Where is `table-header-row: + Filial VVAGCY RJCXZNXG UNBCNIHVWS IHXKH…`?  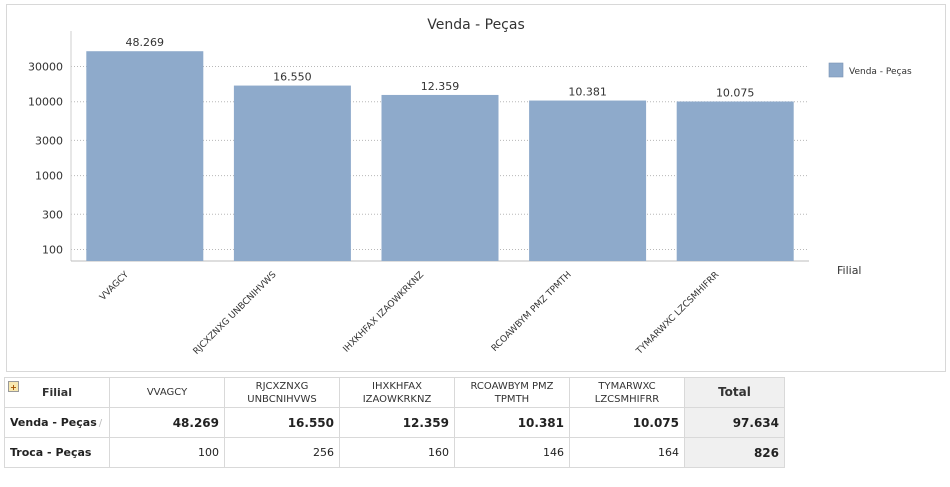
table-header-row: + Filial VVAGCY RJCXZNXG UNBCNIHVWS IHXKH… is located at coordinates (394, 392).